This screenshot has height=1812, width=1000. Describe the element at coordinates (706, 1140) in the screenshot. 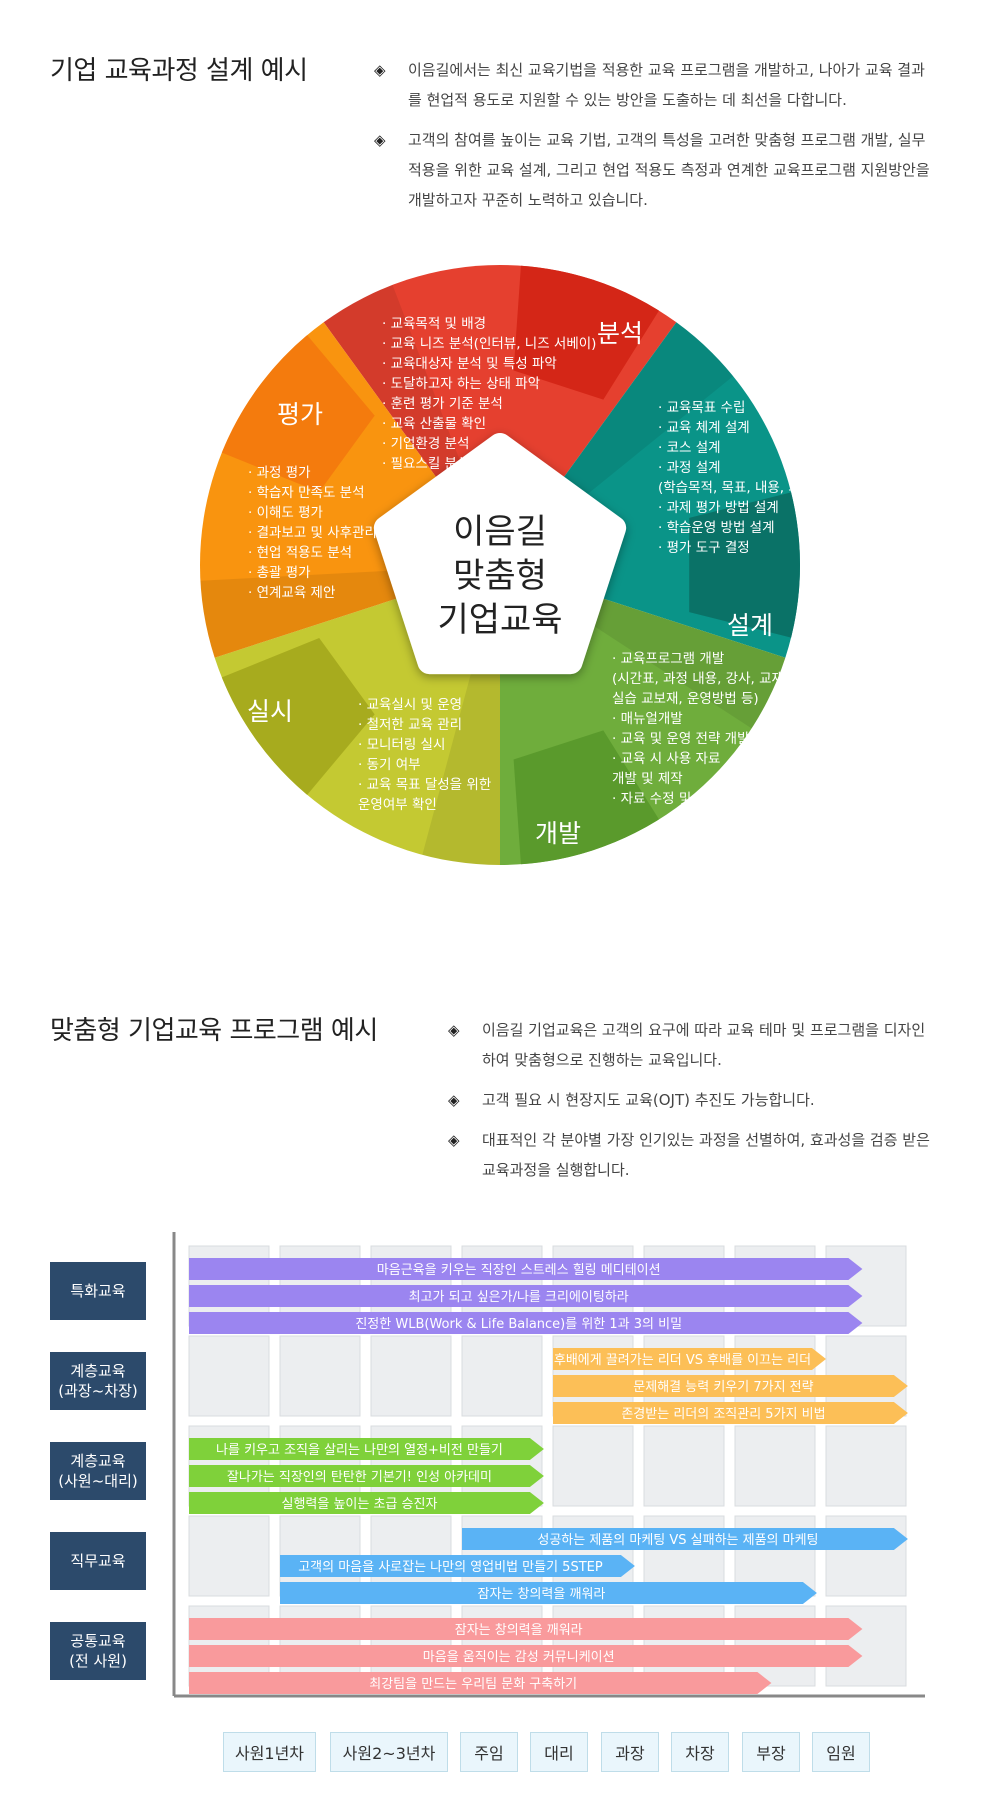

I see `description-line: 대표적인 각 분야별 가장 인기있는 과정을 선별하여, 효과성을 검증 받은` at that location.